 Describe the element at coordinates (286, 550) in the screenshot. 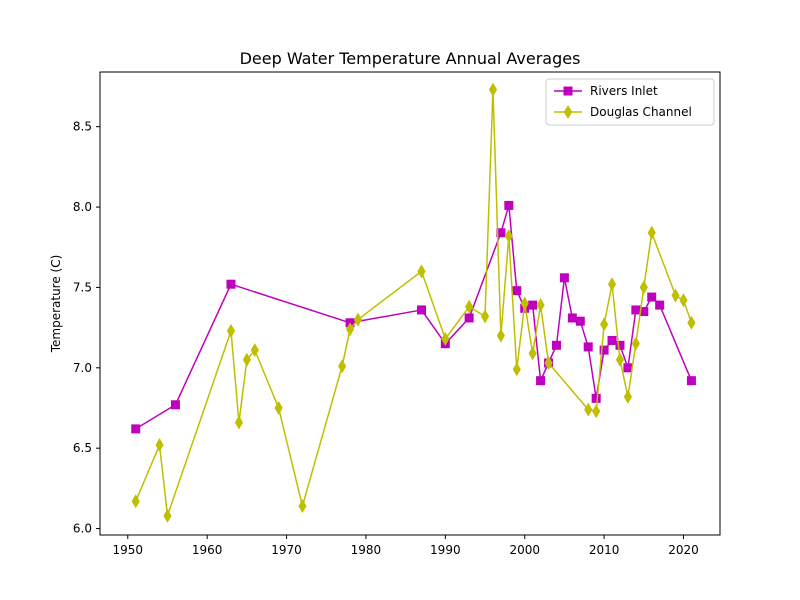

I see `x-tick-label: 1970` at that location.